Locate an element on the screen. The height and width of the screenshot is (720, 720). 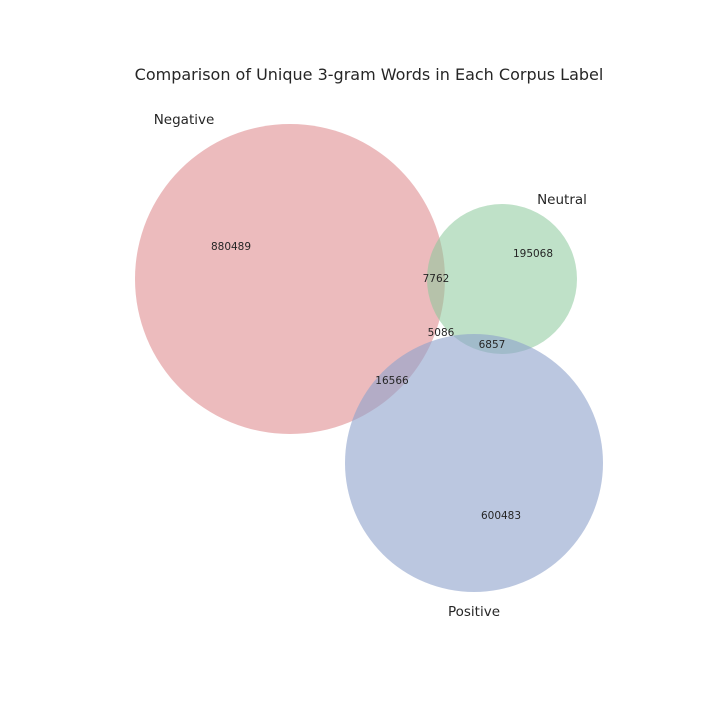
region-label-positive-only: 600483 is located at coordinates (501, 516).